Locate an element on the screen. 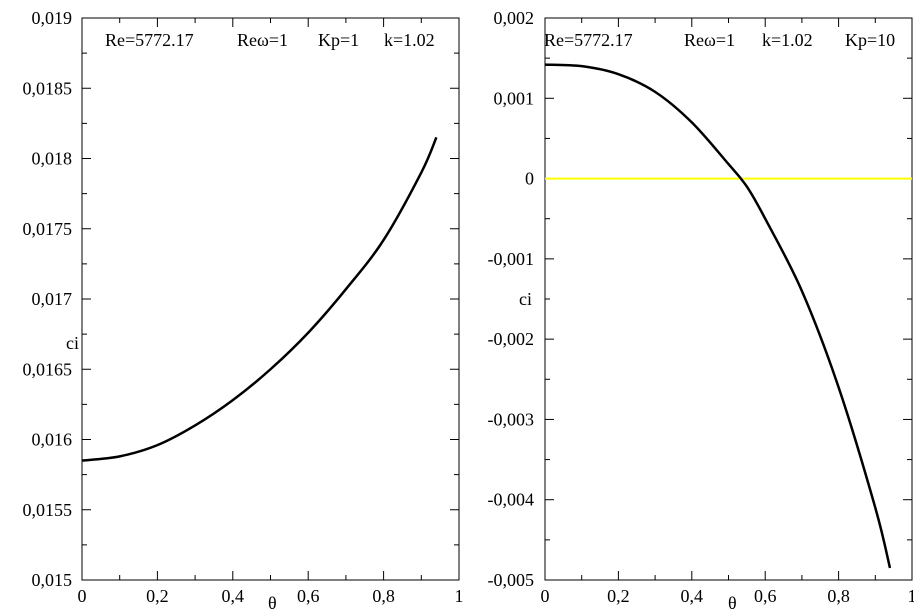 The width and height of the screenshot is (914, 614). y-tick-label: 0,0185 is located at coordinates (48, 88).